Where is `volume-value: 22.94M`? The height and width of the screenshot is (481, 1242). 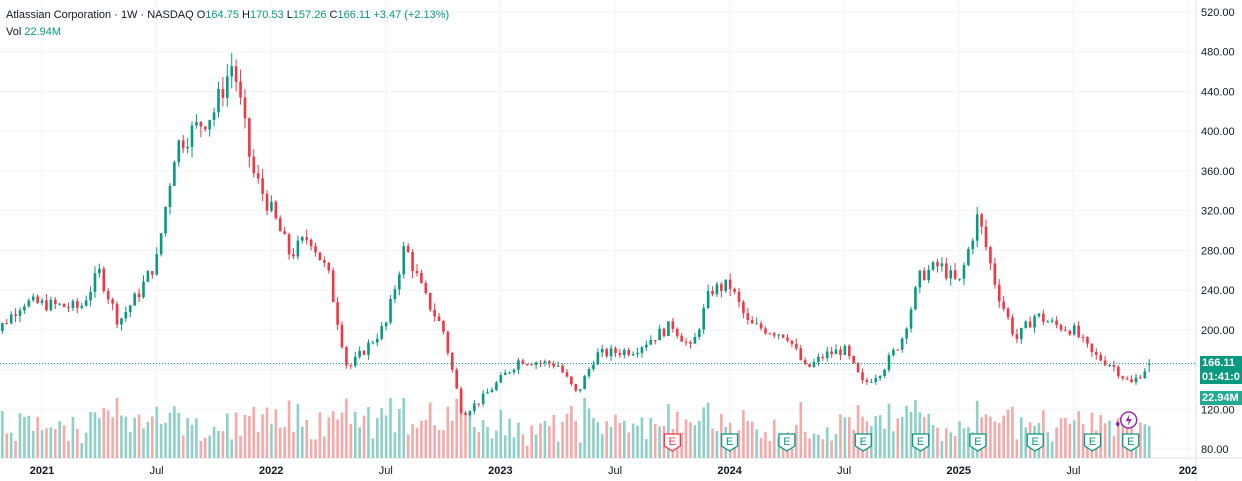 volume-value: 22.94M is located at coordinates (43, 32).